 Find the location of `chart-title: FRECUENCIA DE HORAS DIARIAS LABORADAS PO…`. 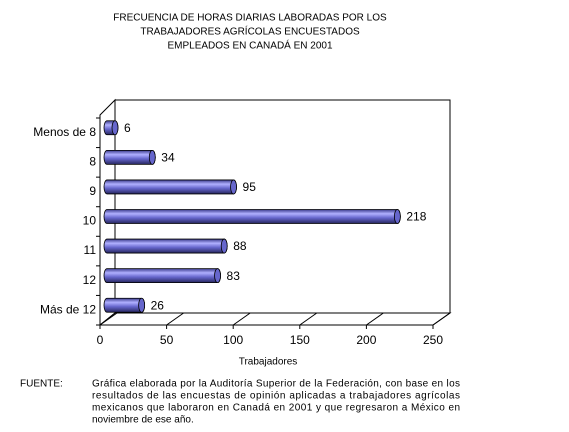

chart-title: FRECUENCIA DE HORAS DIARIAS LABORADAS PO… is located at coordinates (250, 18).